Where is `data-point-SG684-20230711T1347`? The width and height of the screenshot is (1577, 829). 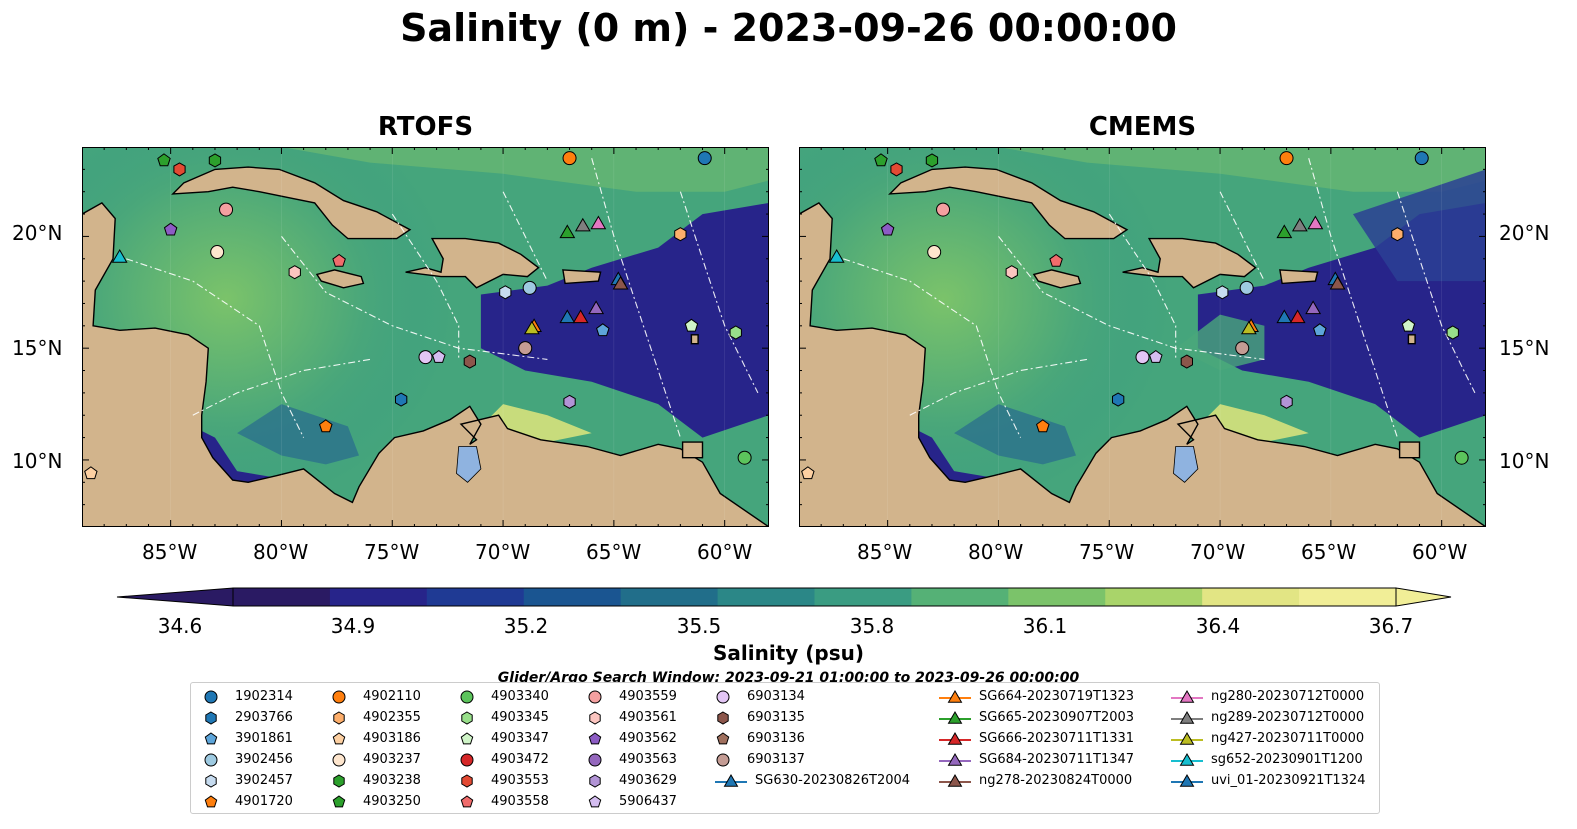
data-point-SG684-20230711T1347 is located at coordinates (1313, 307).